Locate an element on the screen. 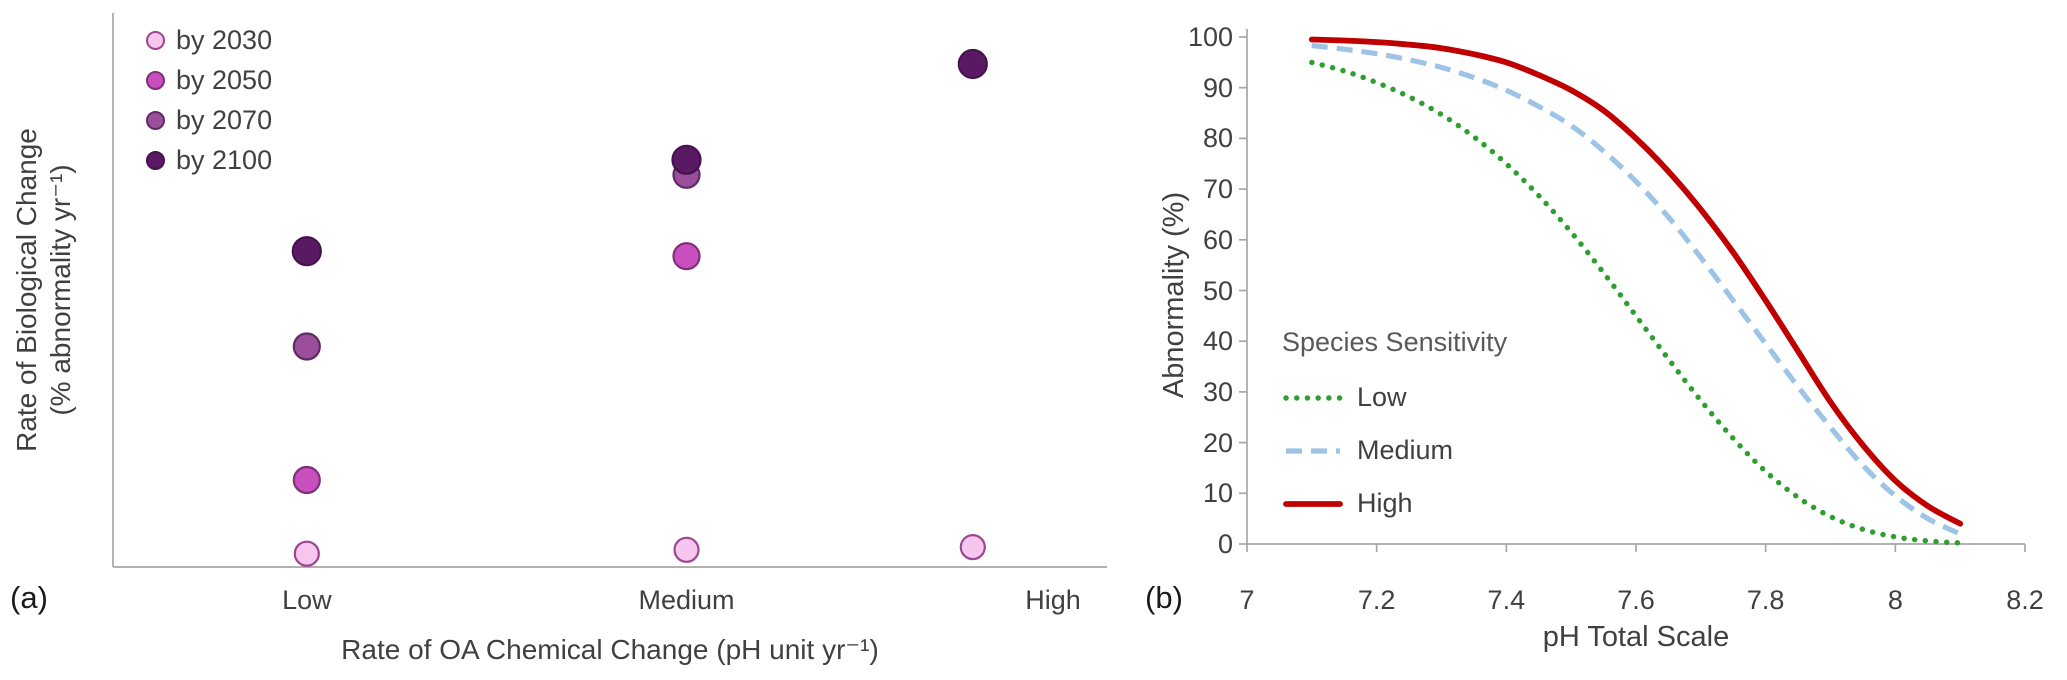 The height and width of the screenshot is (680, 2067). panel-b-y-tick-label-90: 90 is located at coordinates (1217, 87).